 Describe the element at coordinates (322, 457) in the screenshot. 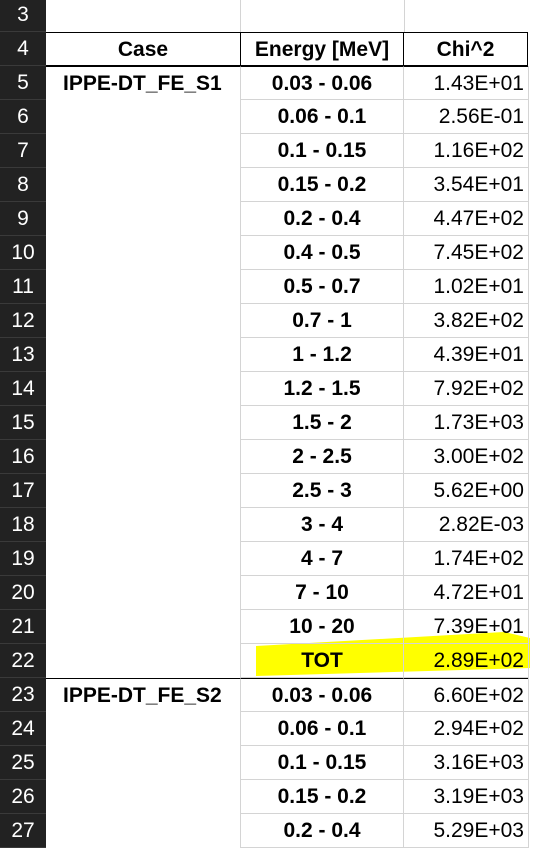

I see `cell-energy: 2 - 2.5` at that location.